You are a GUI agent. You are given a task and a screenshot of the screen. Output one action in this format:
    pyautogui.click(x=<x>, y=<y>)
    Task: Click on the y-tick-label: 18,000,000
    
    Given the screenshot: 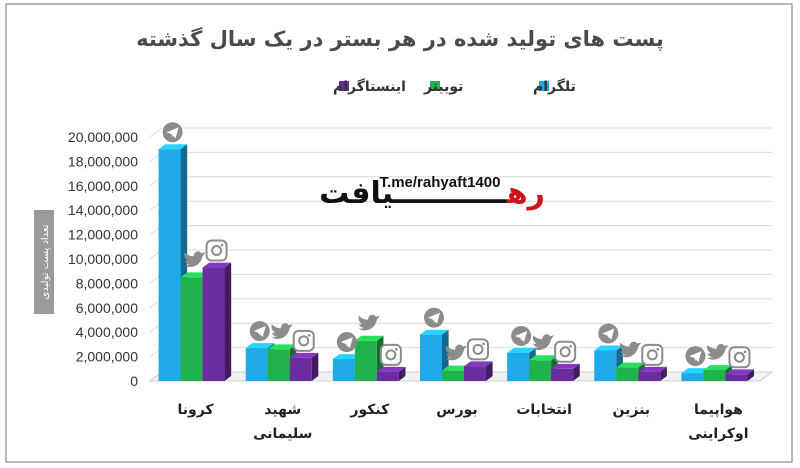 What is the action you would take?
    pyautogui.click(x=103, y=161)
    